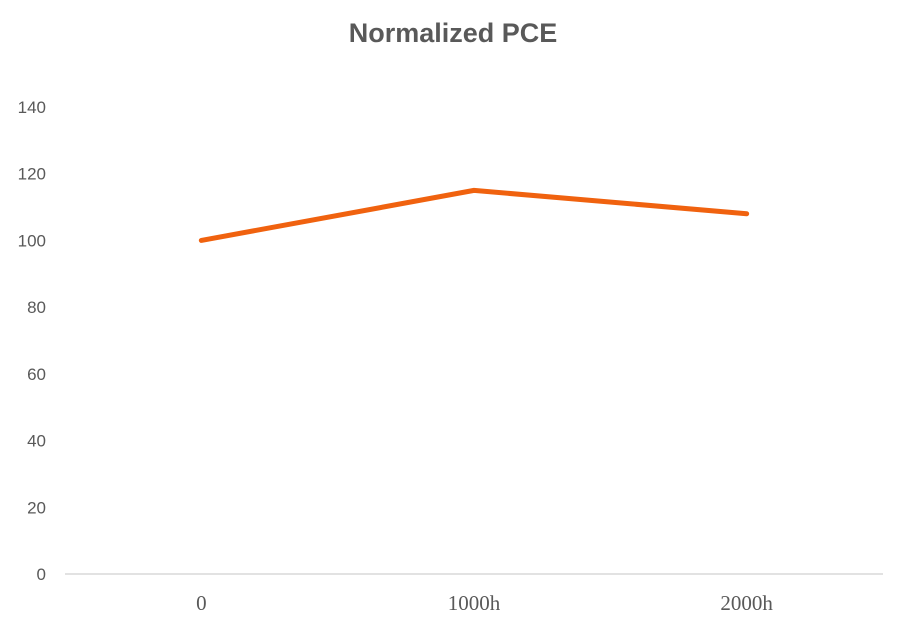 The image size is (907, 627). What do you see at coordinates (453, 33) in the screenshot?
I see `chart-title: Normalized PCE` at bounding box center [453, 33].